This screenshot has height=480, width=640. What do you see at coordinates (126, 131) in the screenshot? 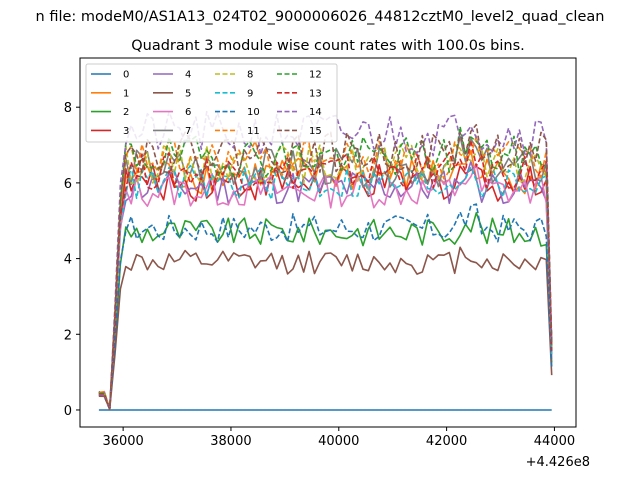
I see `legend-label-3: 3` at bounding box center [126, 131].